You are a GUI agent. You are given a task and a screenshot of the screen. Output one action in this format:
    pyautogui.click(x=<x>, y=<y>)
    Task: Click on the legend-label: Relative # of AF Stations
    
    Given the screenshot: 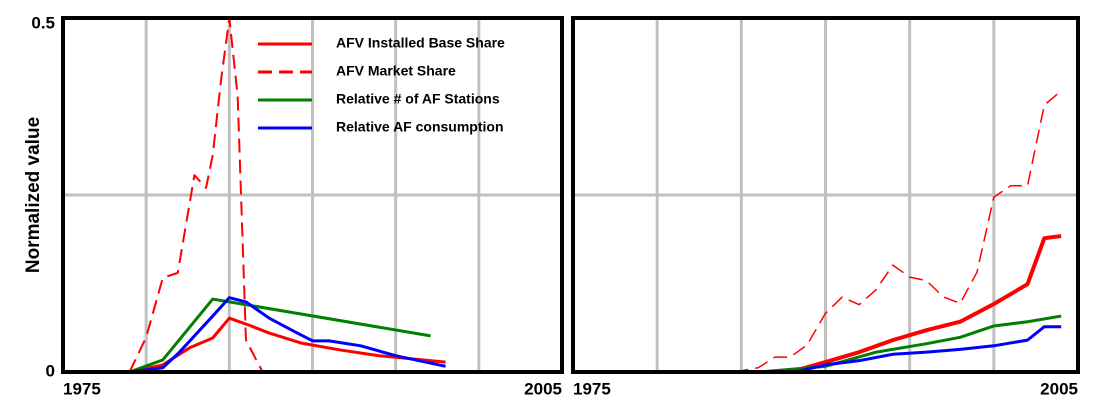 What is the action you would take?
    pyautogui.click(x=418, y=99)
    